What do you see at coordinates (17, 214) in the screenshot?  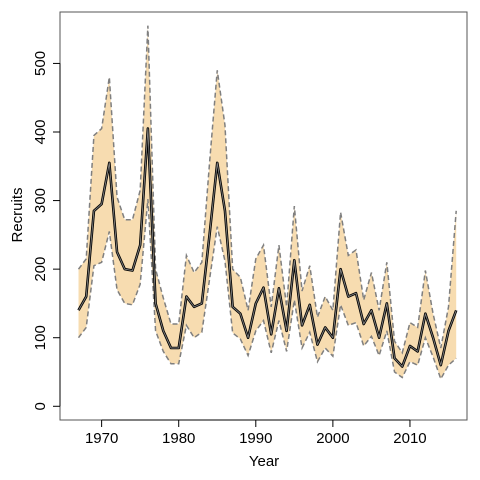 I see `y-axis-title: Recruits` at bounding box center [17, 214].